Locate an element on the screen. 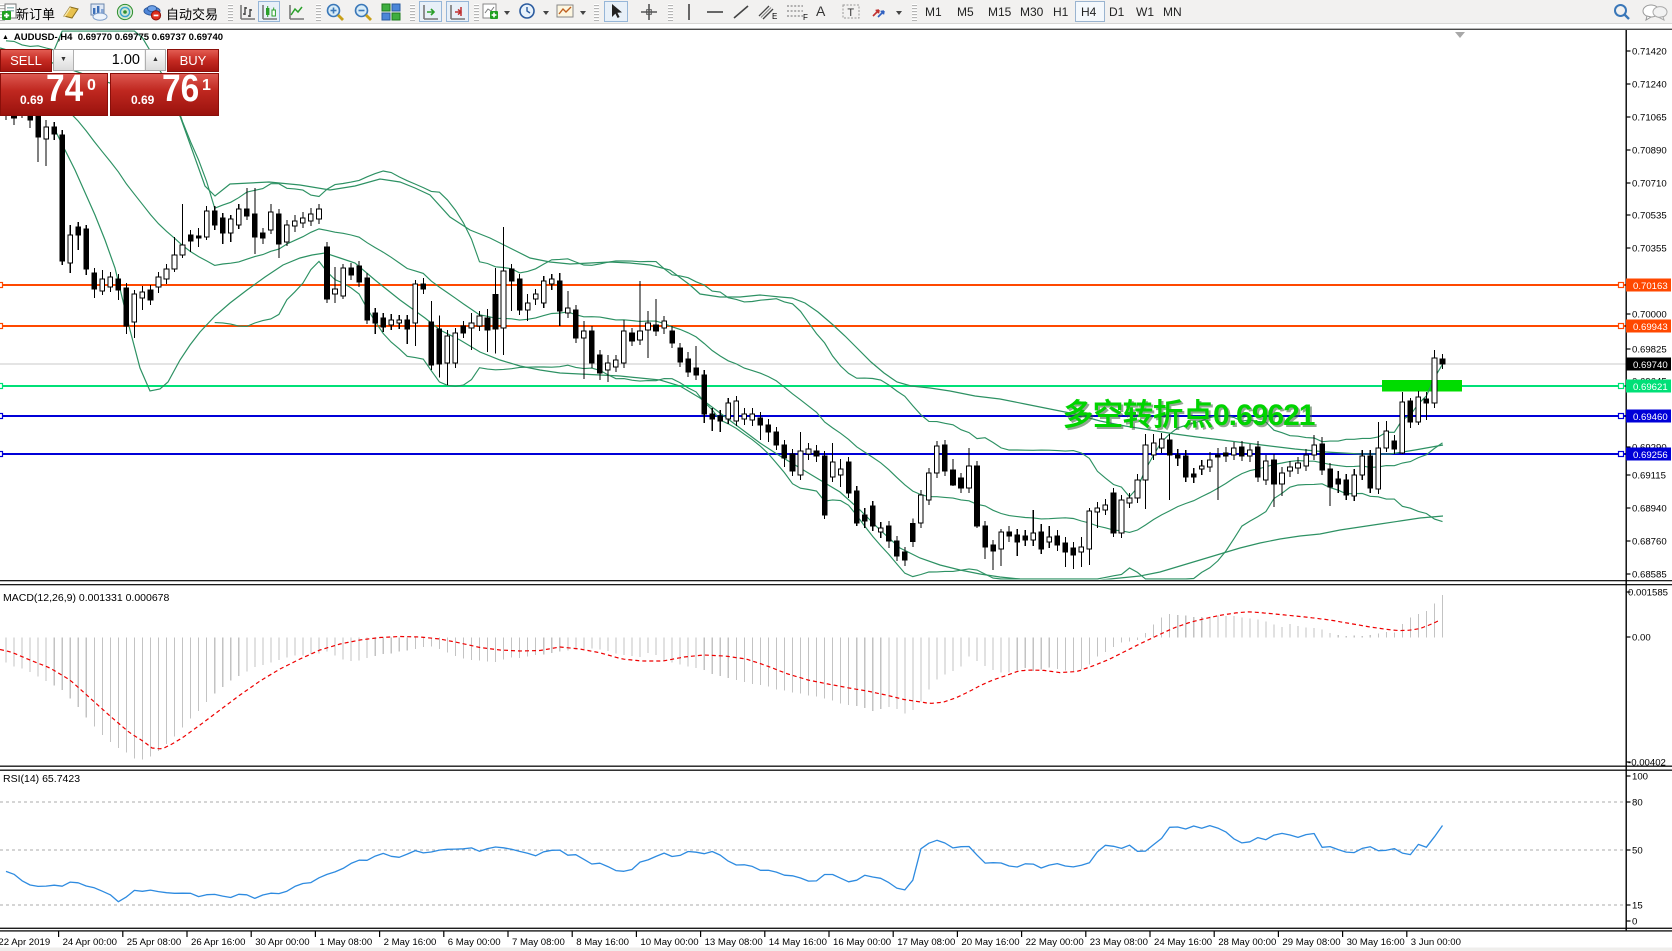 The height and width of the screenshot is (951, 1672). svg-text: 0.69943 is located at coordinates (1650, 327).